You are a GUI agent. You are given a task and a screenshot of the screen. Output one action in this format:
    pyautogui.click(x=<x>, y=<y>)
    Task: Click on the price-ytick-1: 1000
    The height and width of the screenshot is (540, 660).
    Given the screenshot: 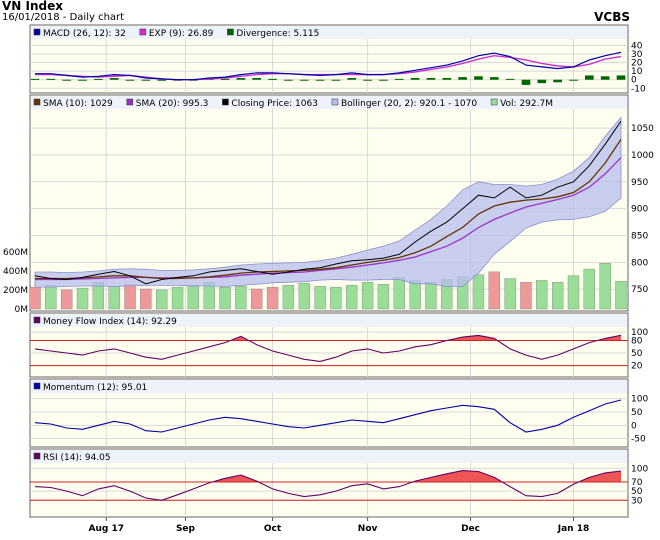 What is the action you would take?
    pyautogui.click(x=642, y=156)
    